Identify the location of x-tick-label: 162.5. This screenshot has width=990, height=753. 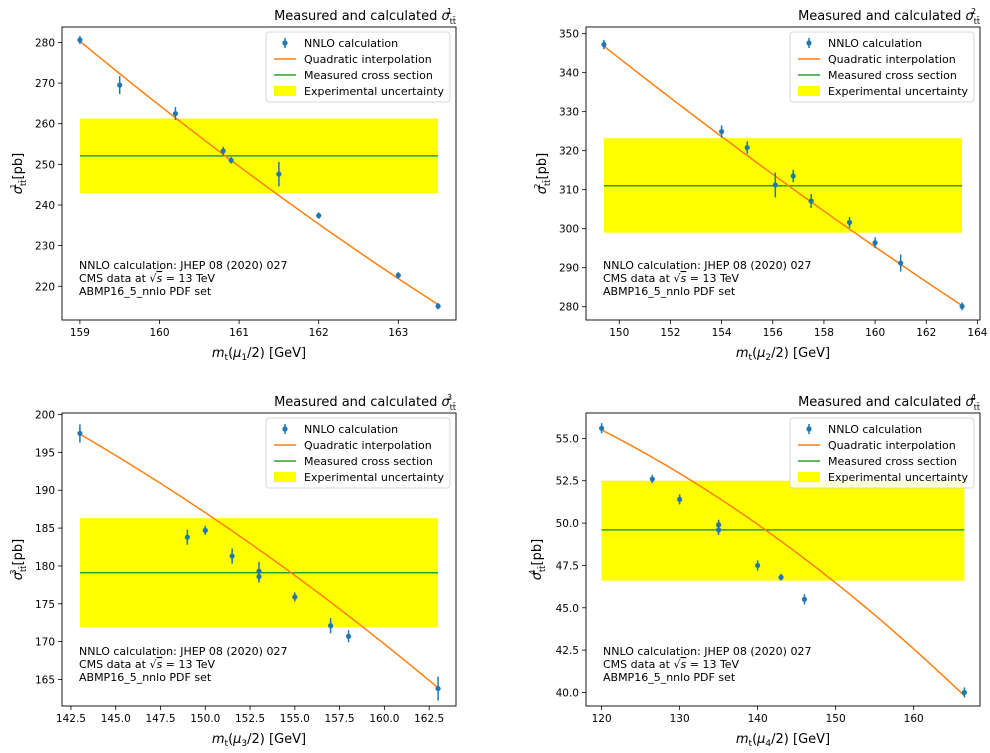
(429, 719).